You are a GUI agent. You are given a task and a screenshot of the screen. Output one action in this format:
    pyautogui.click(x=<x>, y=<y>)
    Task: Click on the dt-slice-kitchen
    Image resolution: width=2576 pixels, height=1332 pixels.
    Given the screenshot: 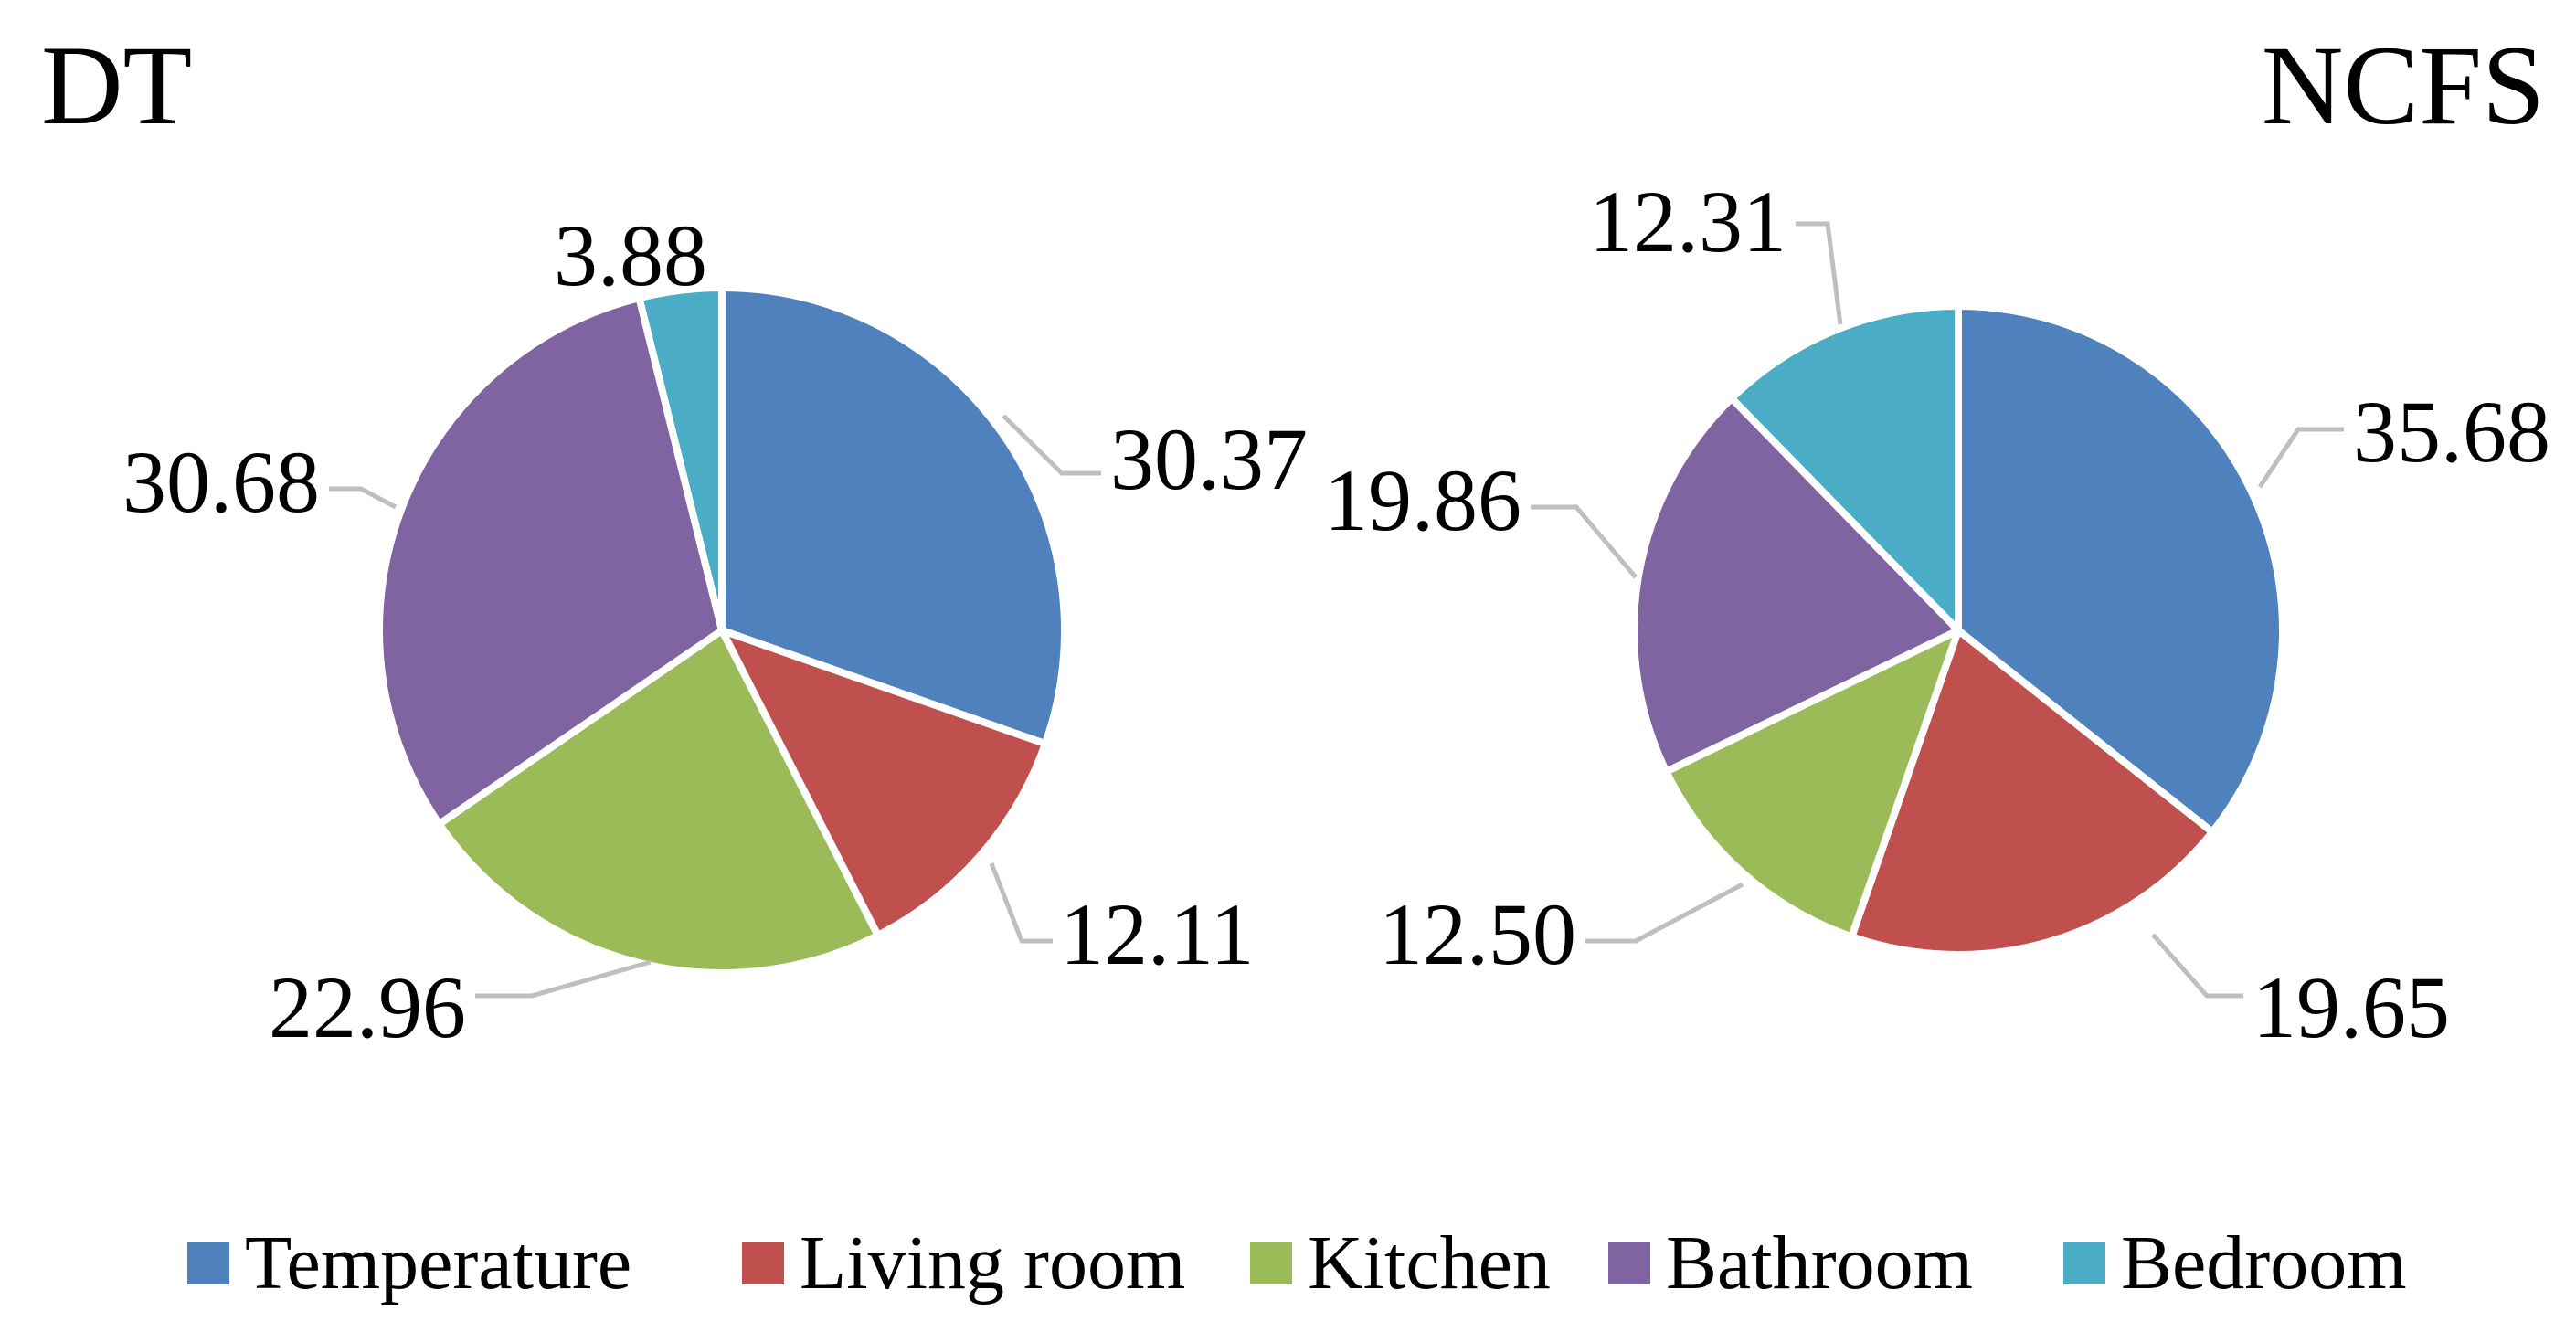 What is the action you would take?
    pyautogui.click(x=658, y=802)
    